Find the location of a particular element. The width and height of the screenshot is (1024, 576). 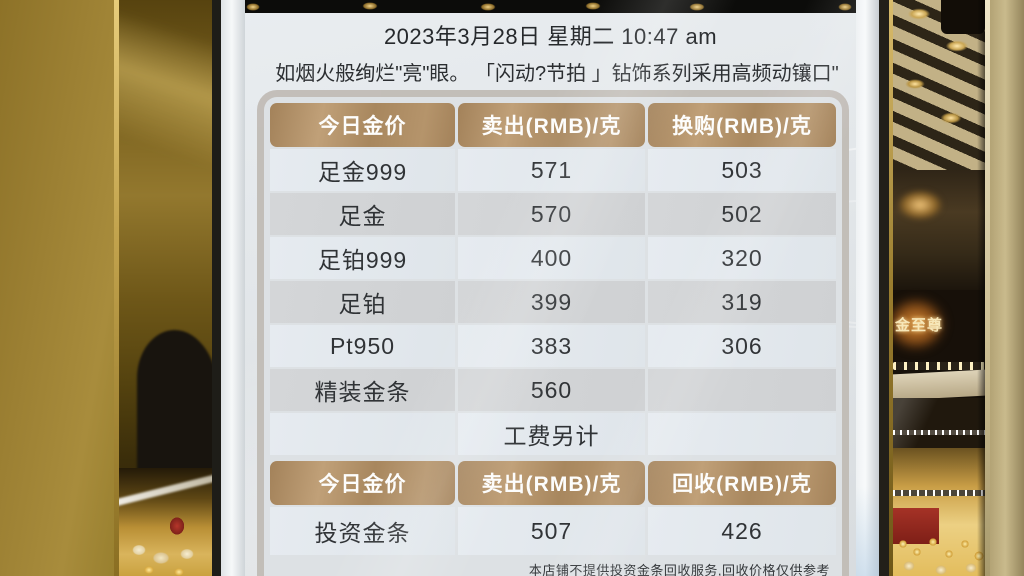

mirror-edge-left is located at coordinates (116, 288).